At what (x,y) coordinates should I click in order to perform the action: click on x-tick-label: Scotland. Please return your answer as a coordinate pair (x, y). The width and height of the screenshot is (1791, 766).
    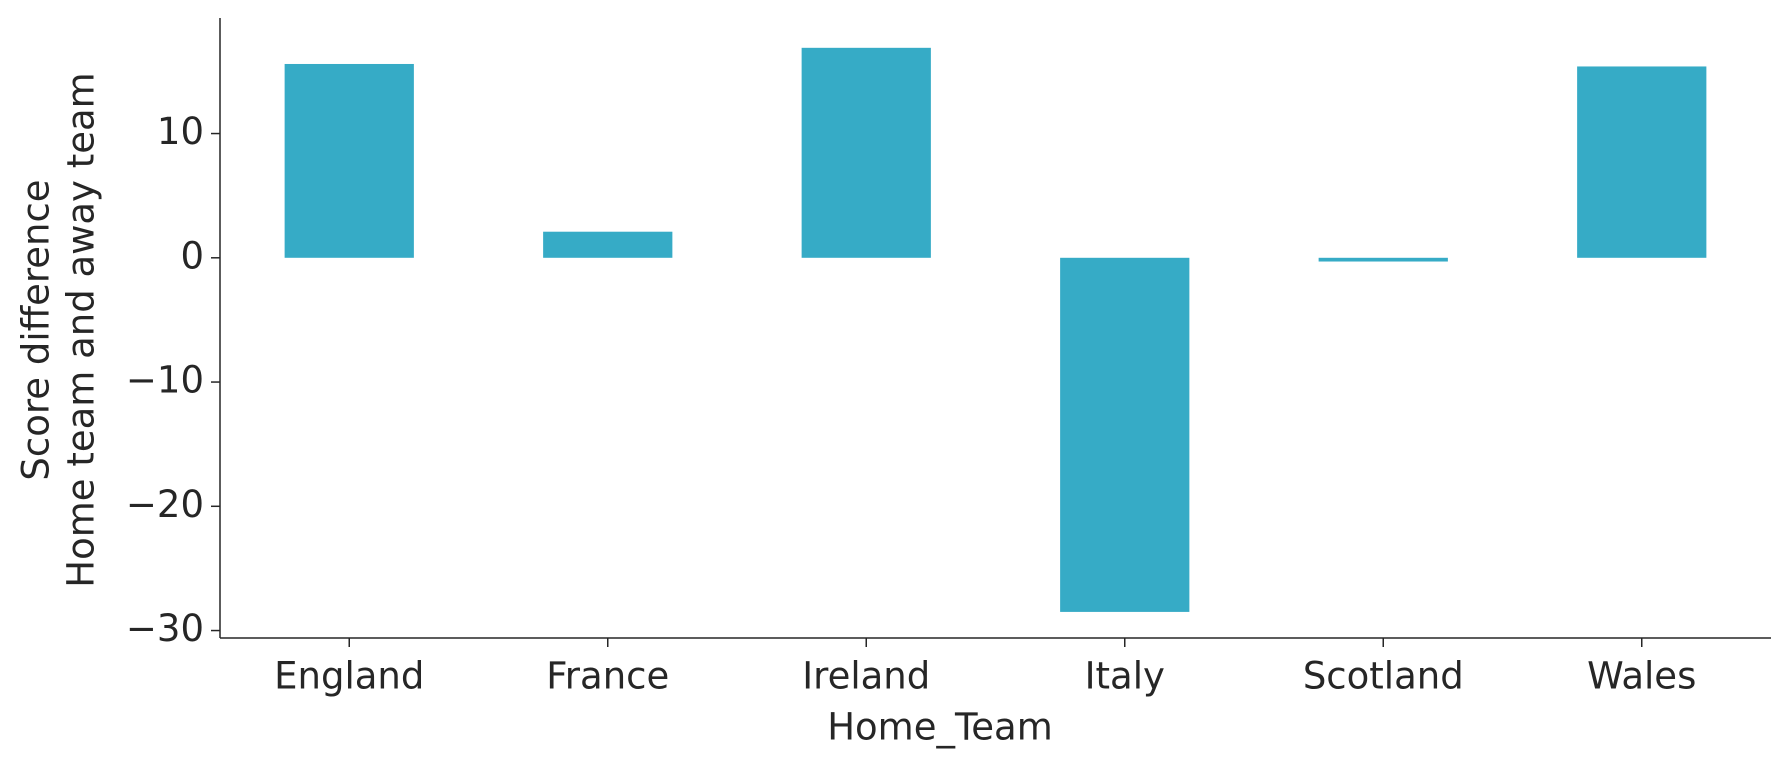
    Looking at the image, I should click on (1383, 676).